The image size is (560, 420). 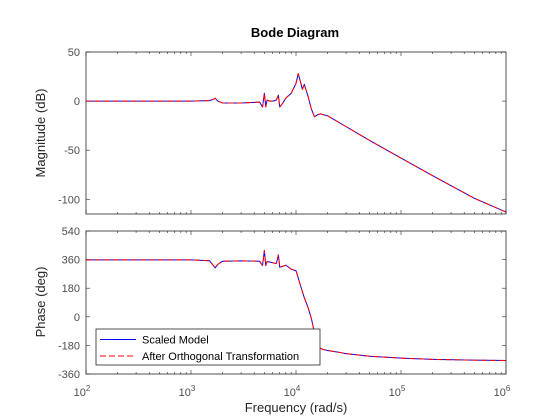 I want to click on legend-label-after-orthogonal: After Orthogonal Transformation, so click(x=220, y=357).